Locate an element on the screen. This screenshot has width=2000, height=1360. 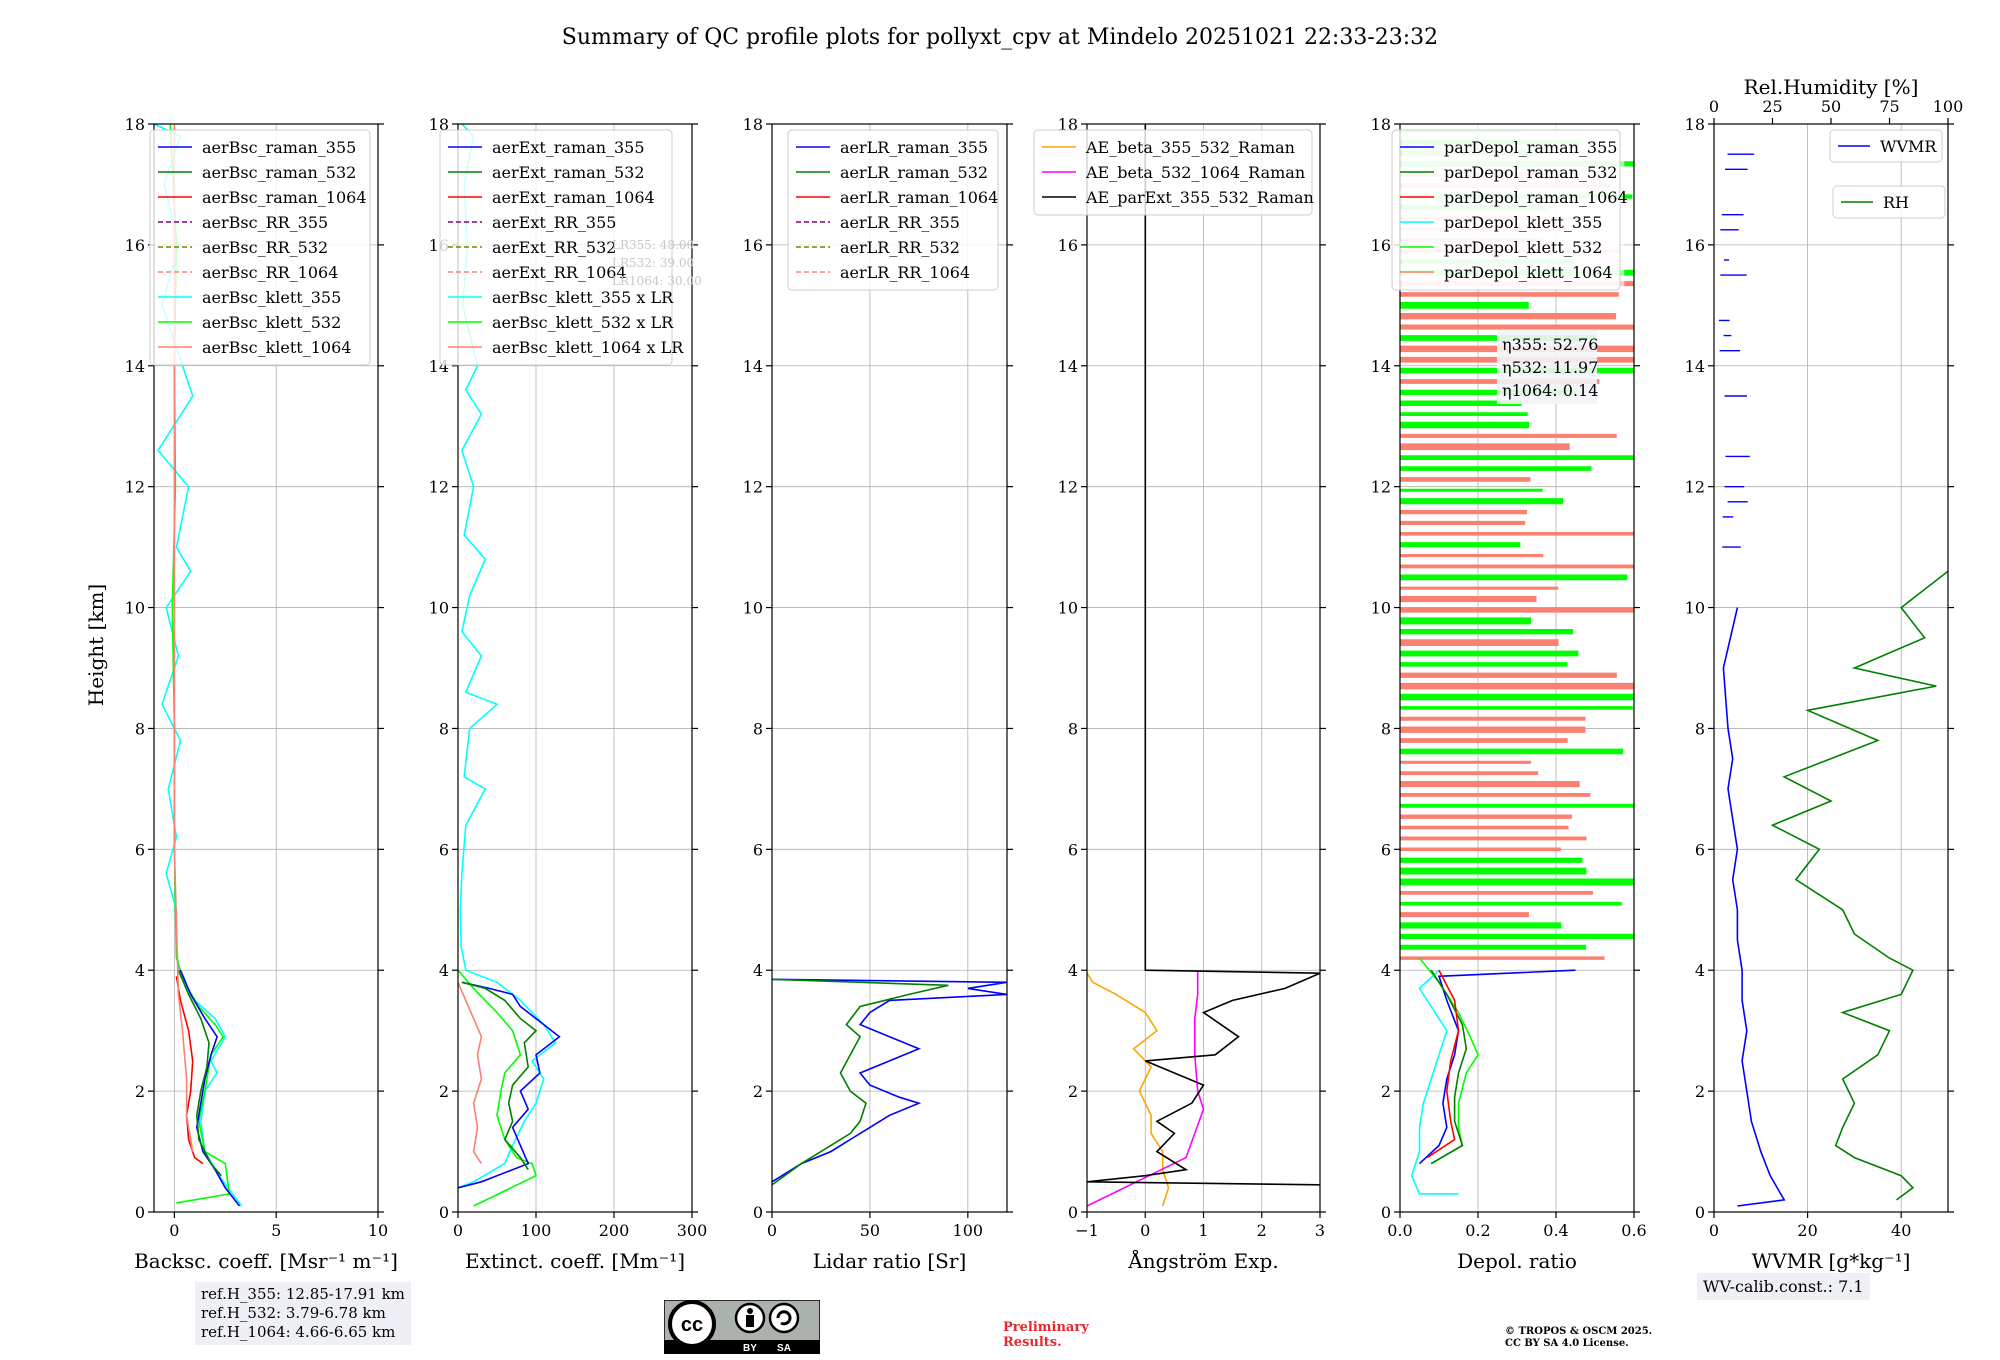
lidar-ratio-annotations: LR355: 48.00 LR532: 39.00 LR1064: 30.00 is located at coordinates (657, 263).